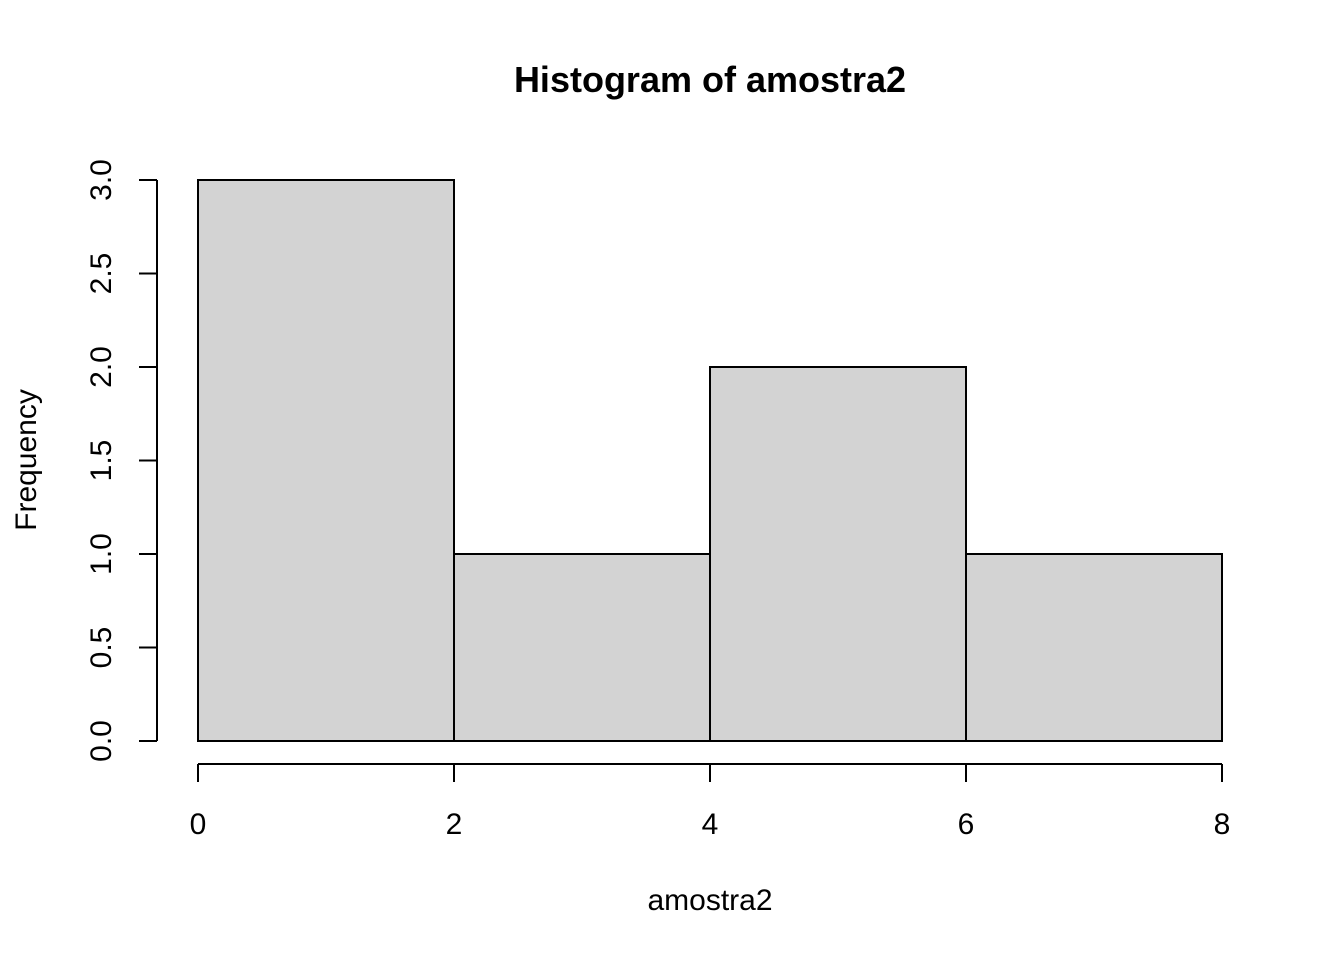 This screenshot has width=1344, height=960. What do you see at coordinates (101, 554) in the screenshot?
I see `y-tick-label: 1.0` at bounding box center [101, 554].